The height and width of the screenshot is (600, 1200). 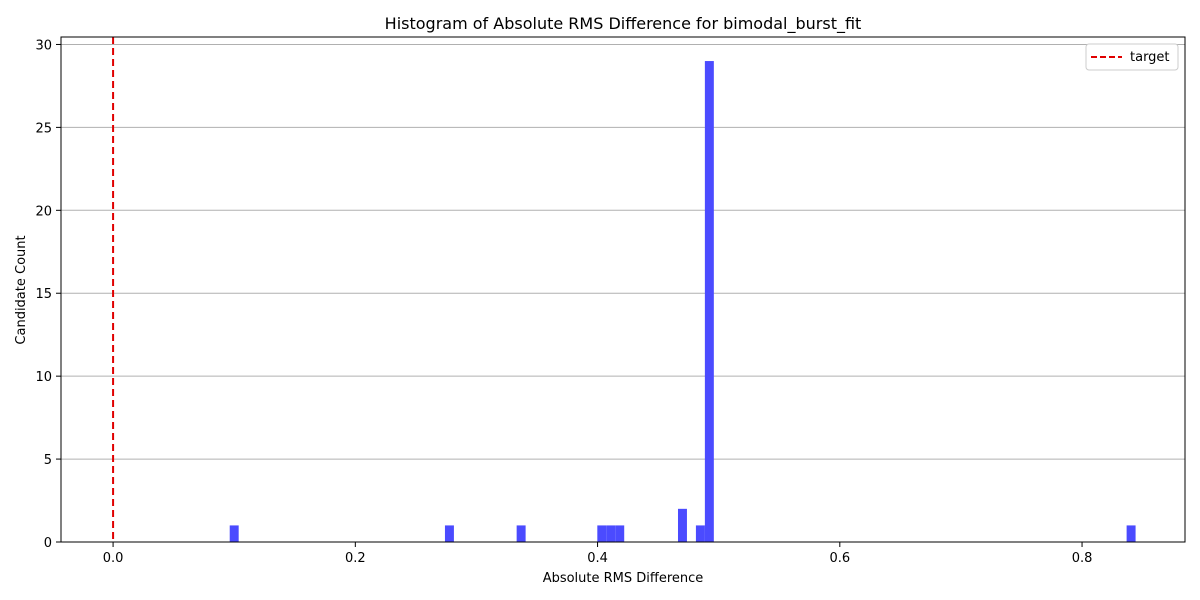 I want to click on legend-box, so click(x=1132, y=57).